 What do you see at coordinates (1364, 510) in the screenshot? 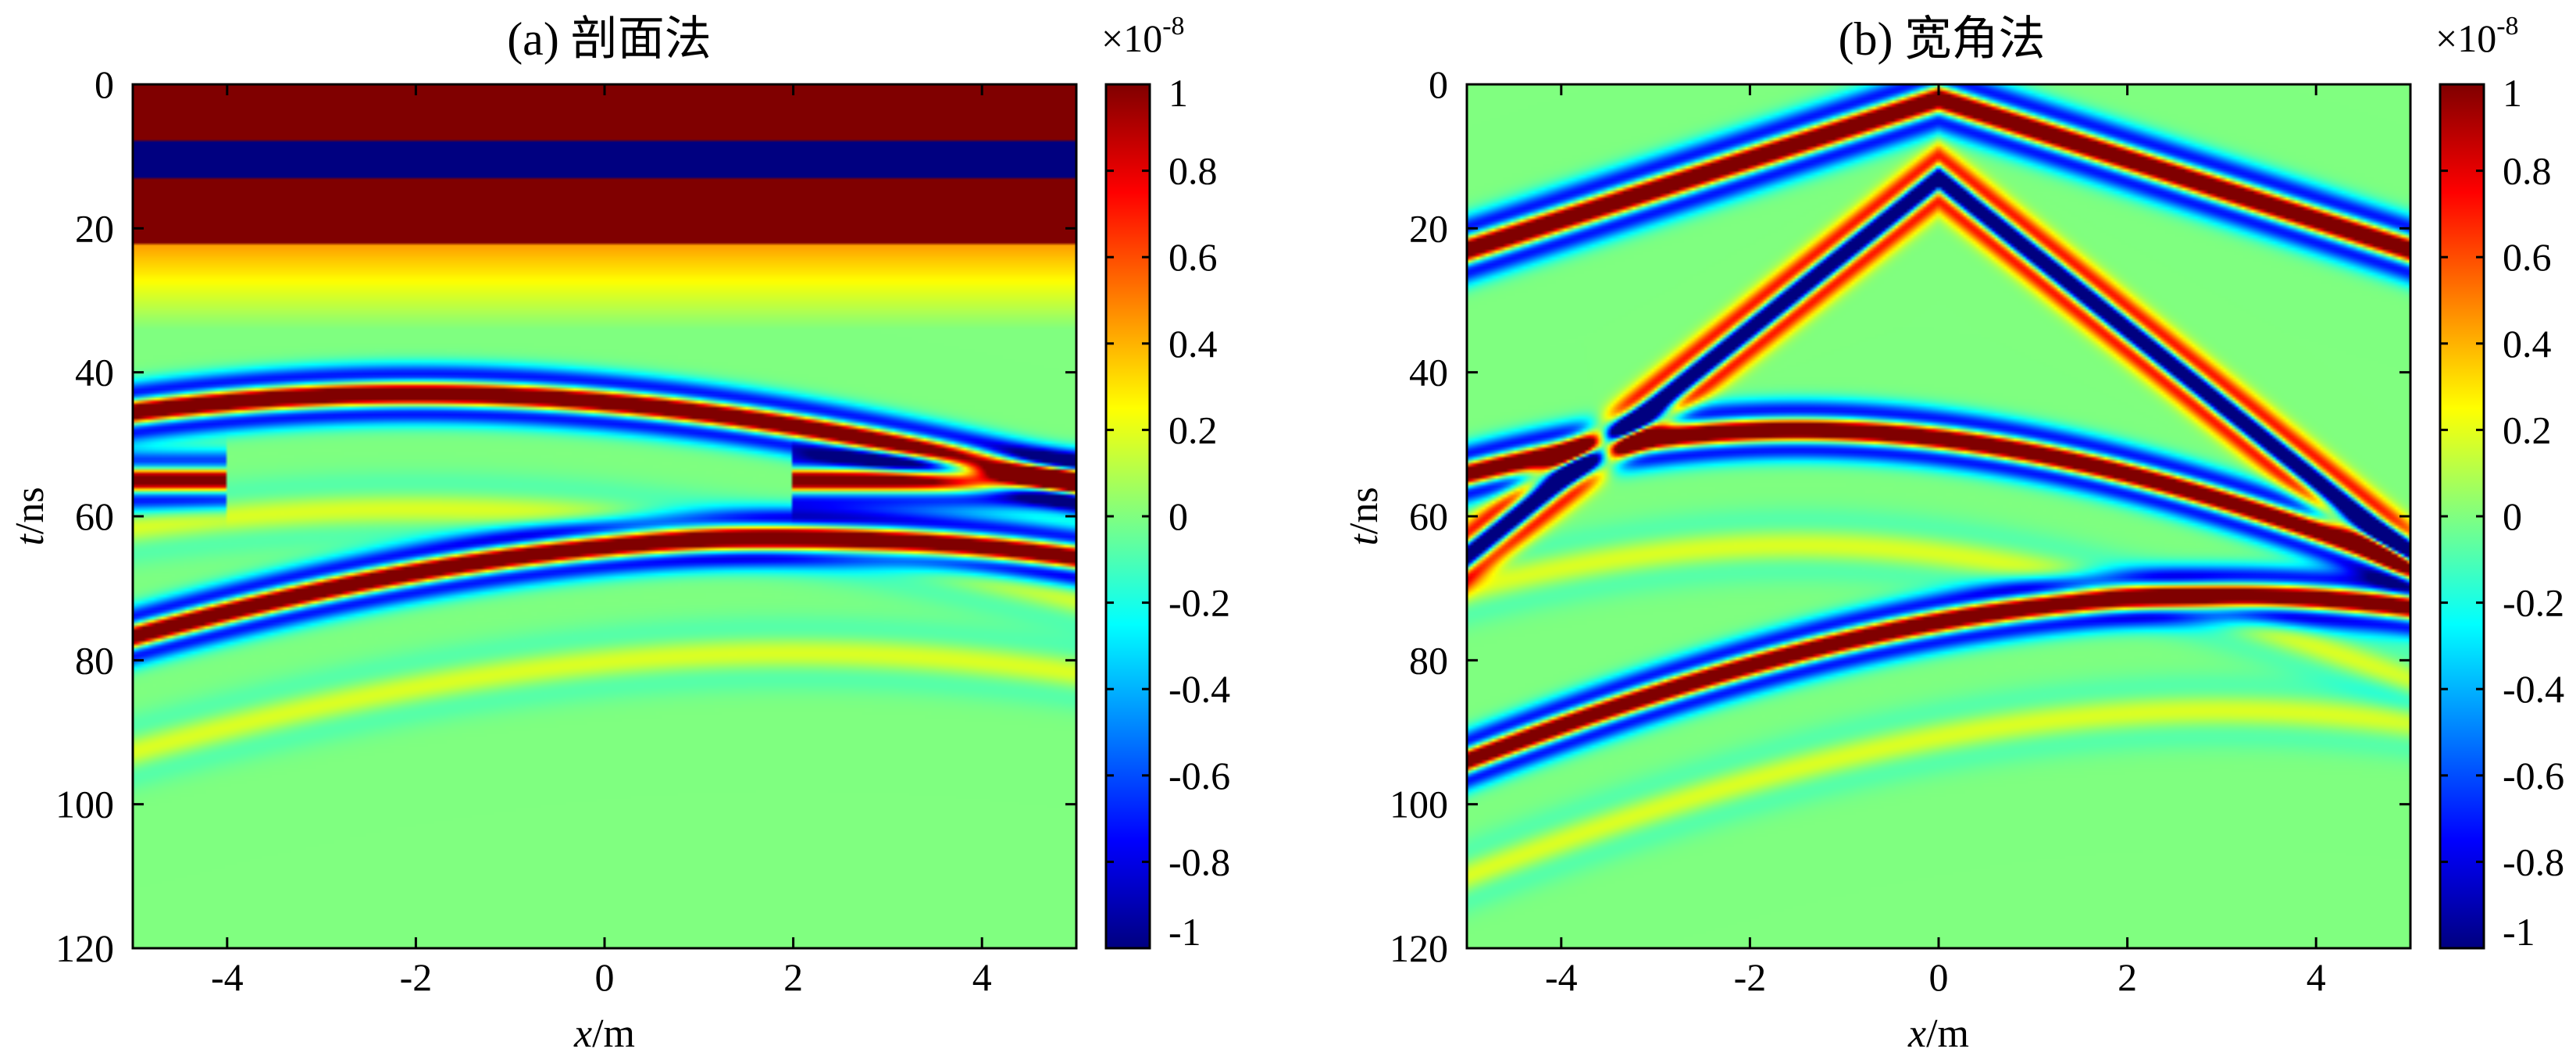
I see `panel-b-y-label-unit: /ns` at bounding box center [1364, 510].